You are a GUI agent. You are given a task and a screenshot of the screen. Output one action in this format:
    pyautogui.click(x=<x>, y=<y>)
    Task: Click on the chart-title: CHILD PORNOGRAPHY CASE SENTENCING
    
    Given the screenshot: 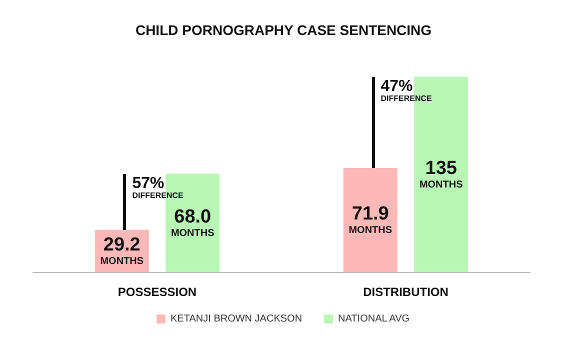 What is the action you would take?
    pyautogui.click(x=283, y=30)
    